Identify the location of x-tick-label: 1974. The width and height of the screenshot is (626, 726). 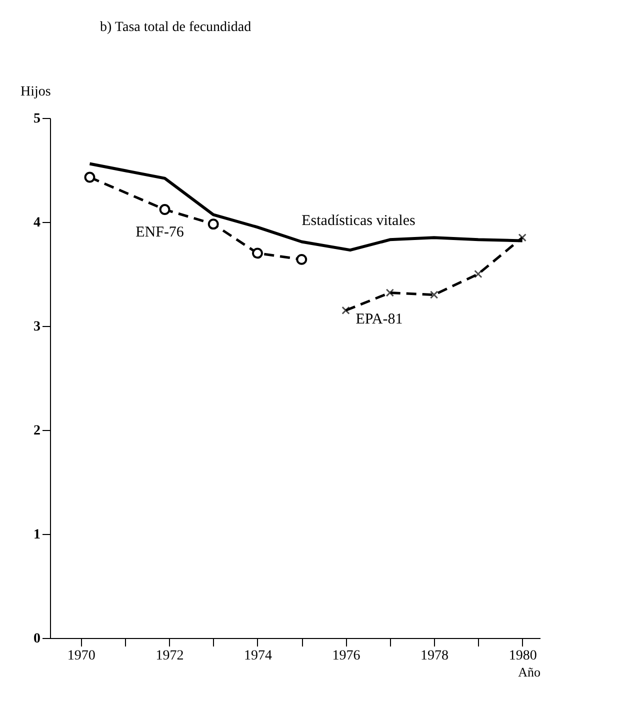
(258, 656).